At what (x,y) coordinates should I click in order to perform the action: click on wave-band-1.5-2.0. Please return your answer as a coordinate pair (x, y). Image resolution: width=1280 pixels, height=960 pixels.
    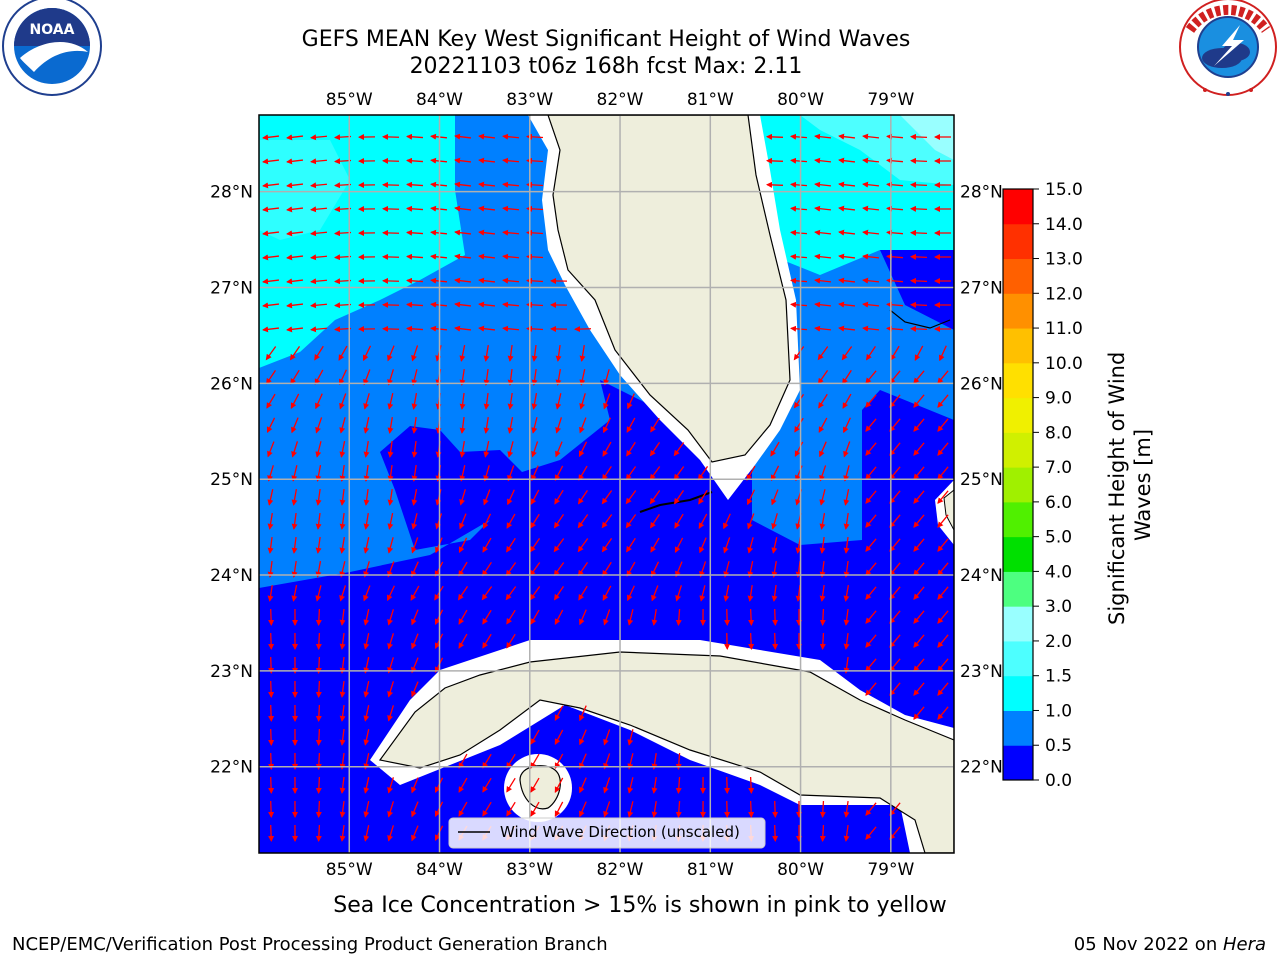
    Looking at the image, I should click on (877, 150).